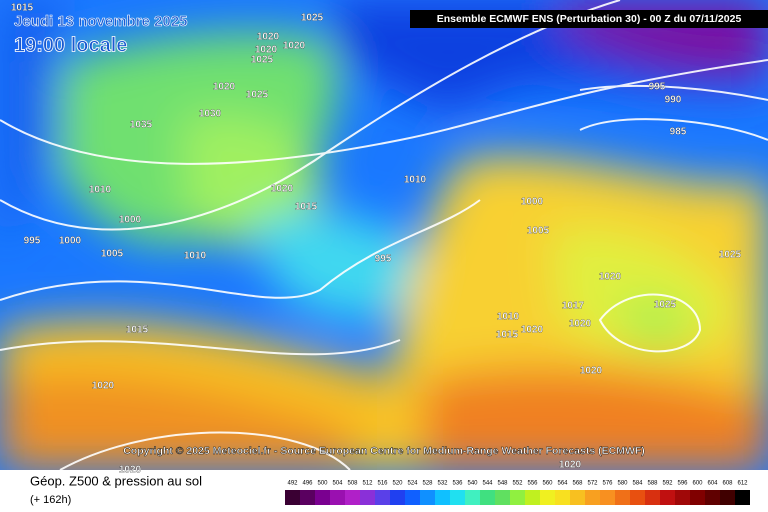 This screenshot has width=768, height=512. Describe the element at coordinates (592, 484) in the screenshot. I see `colorbar-label: 572` at that location.